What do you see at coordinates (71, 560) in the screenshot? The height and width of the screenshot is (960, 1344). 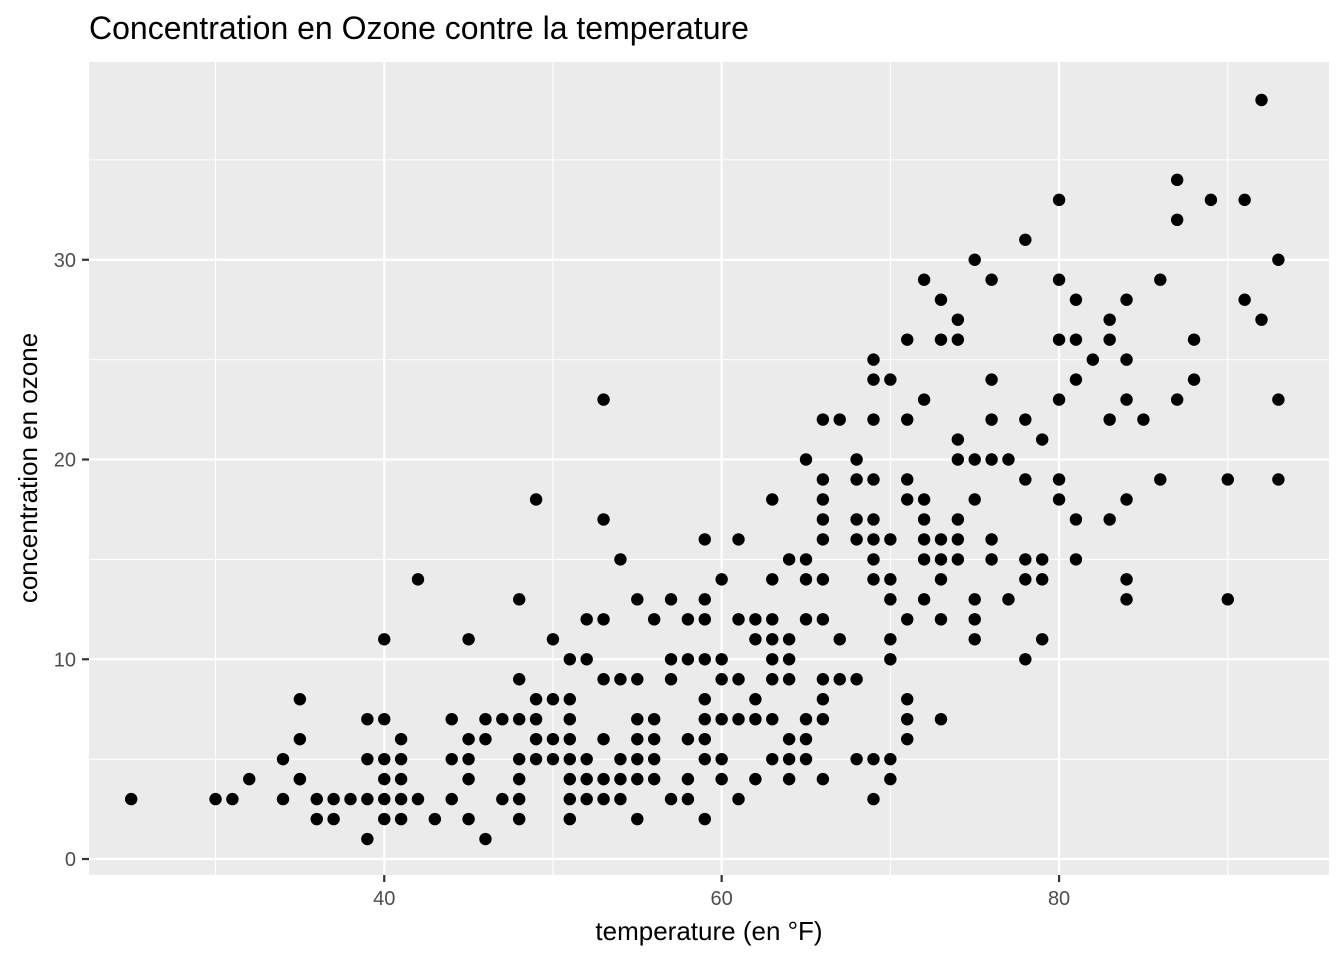 I see `y-axis-ticks: 0 10 20 30` at bounding box center [71, 560].